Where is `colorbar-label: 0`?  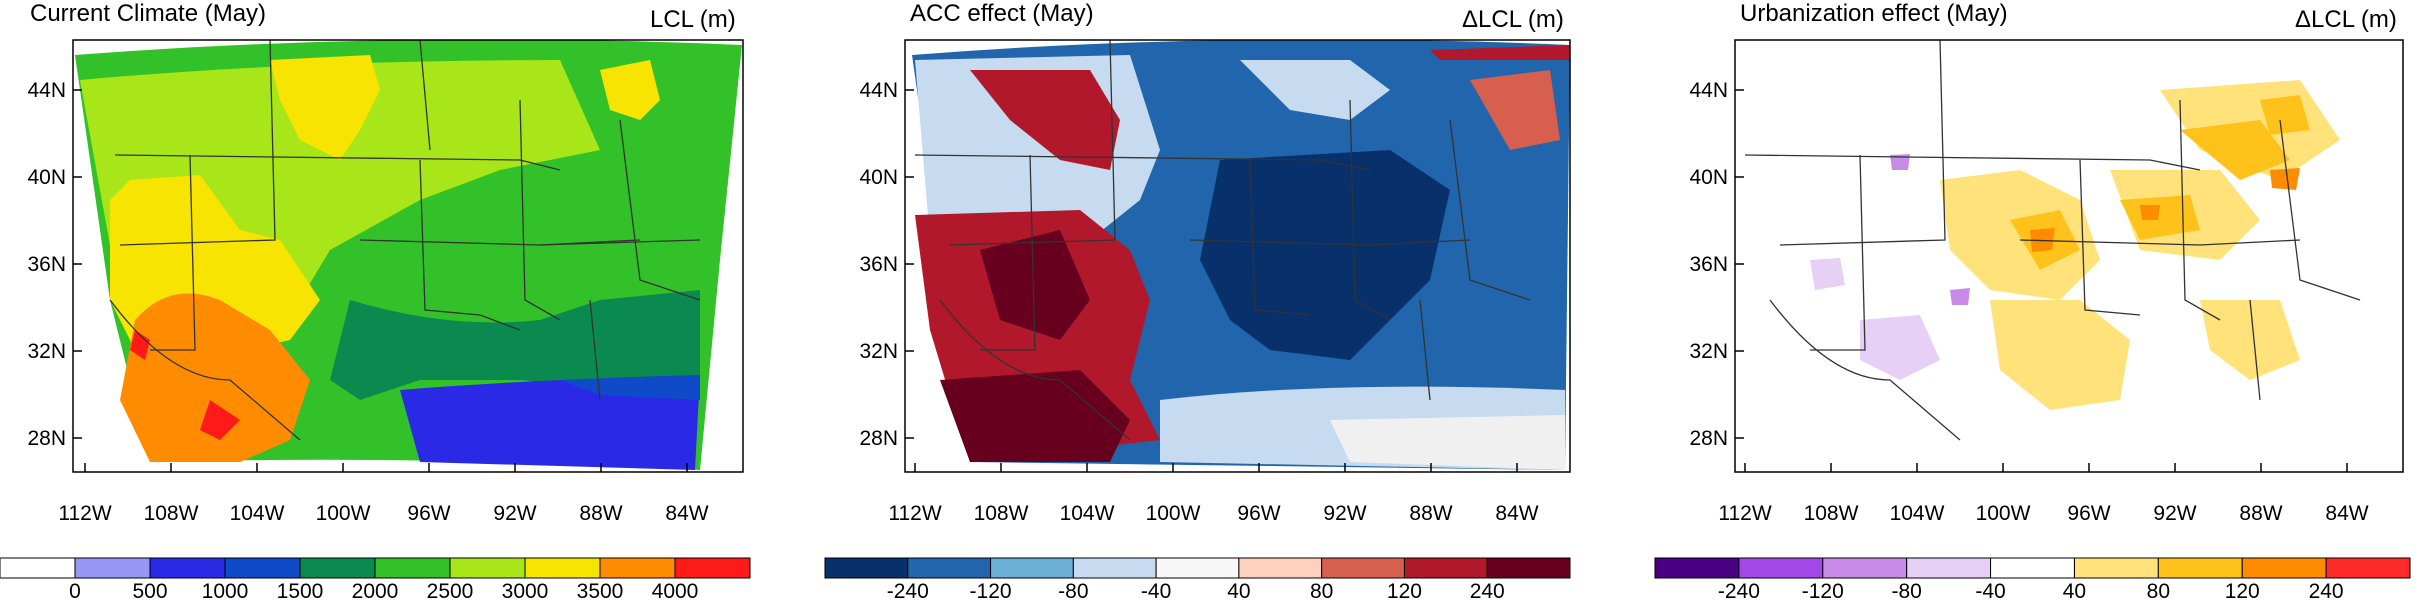
colorbar-label: 0 is located at coordinates (75, 590).